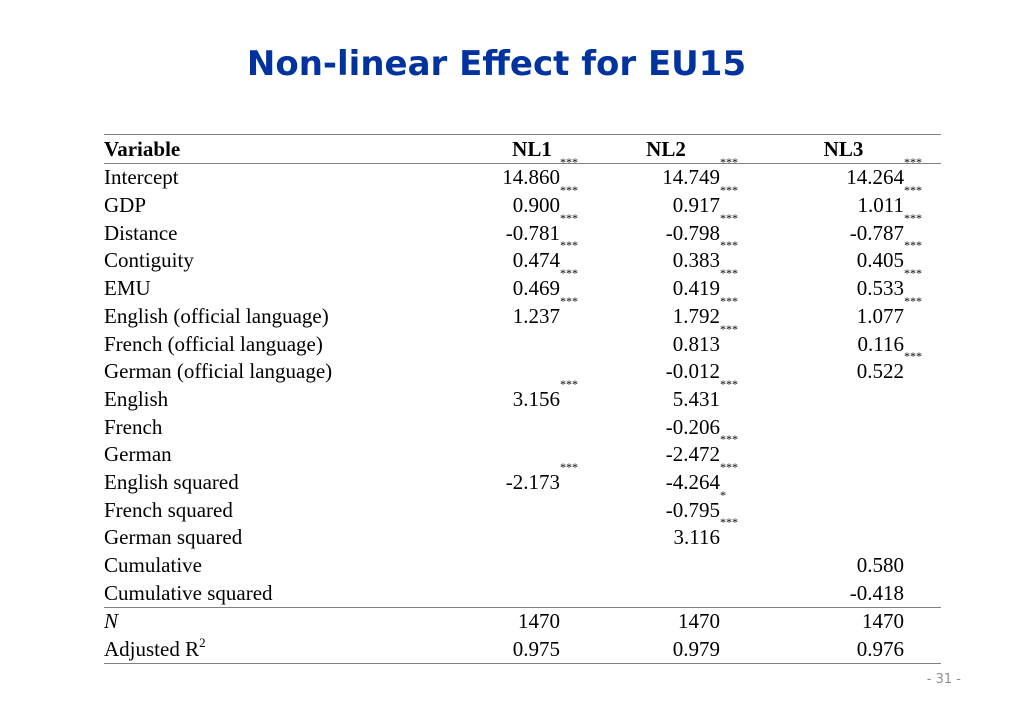 The image size is (1023, 708). I want to click on coefficient-value: 14.264 ***, so click(884, 173).